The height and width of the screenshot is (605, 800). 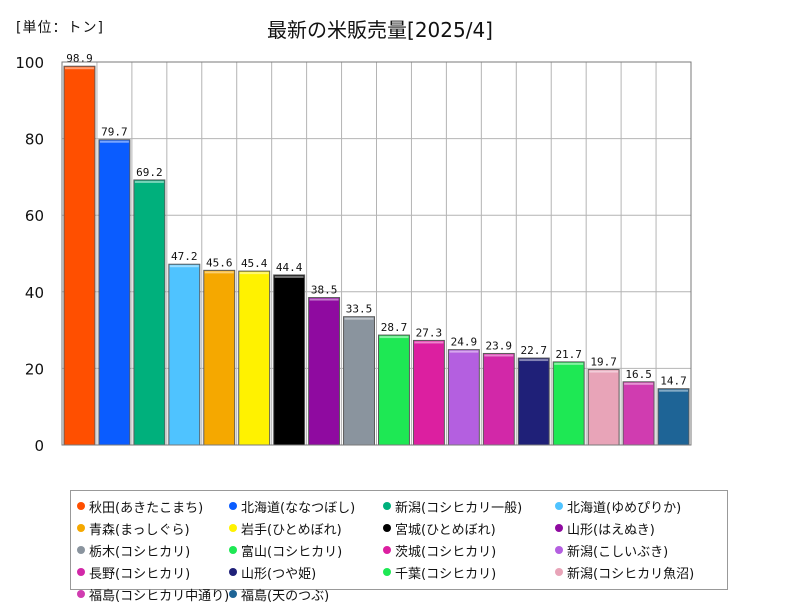 What do you see at coordinates (534, 350) in the screenshot?
I see `value-label: 22.7` at bounding box center [534, 350].